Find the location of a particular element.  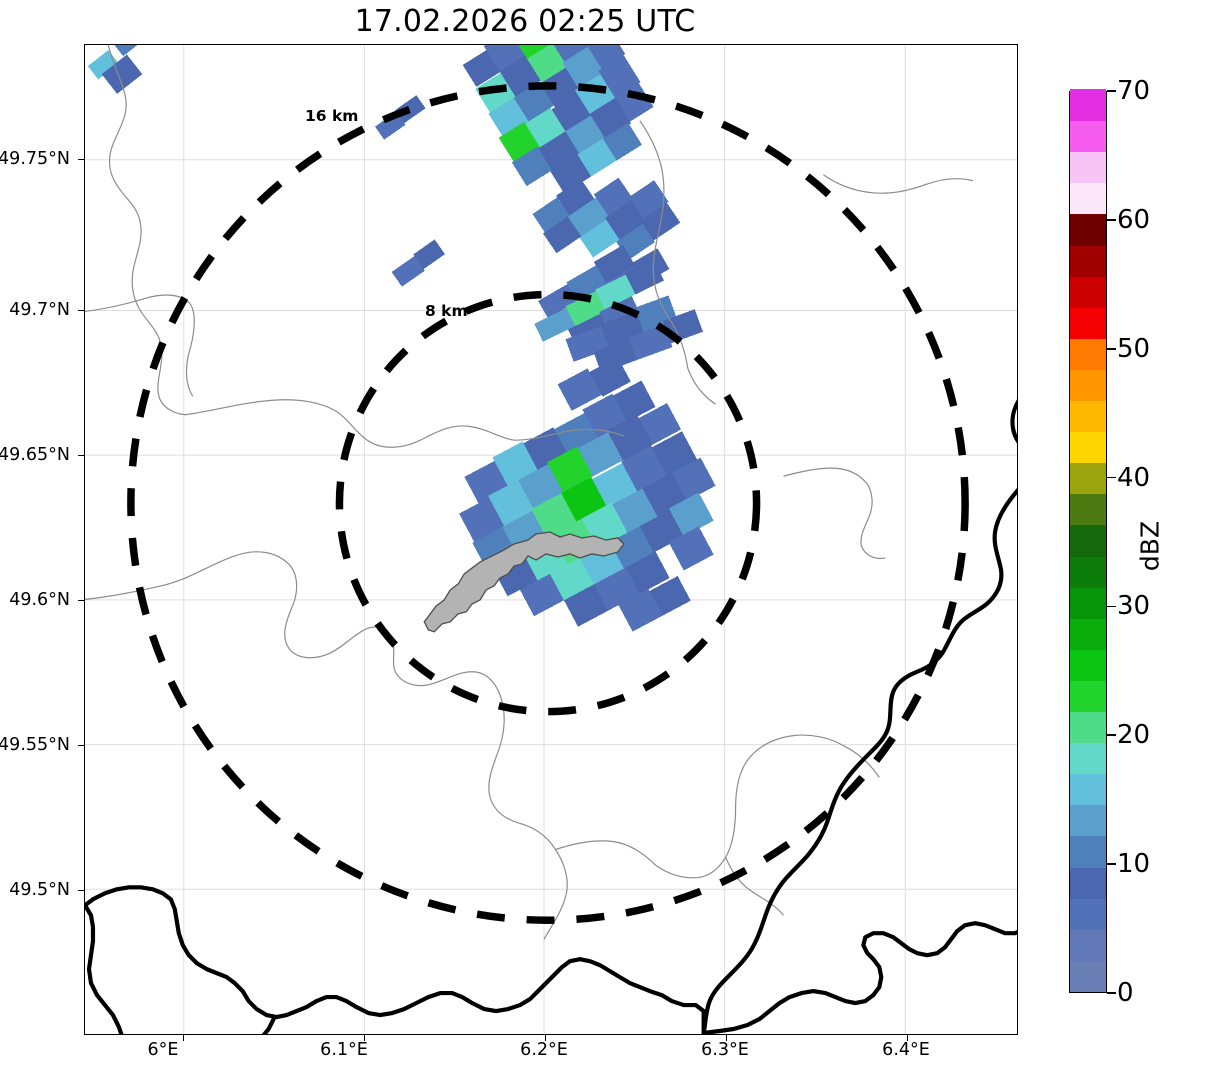

x-tick-label-1: 6.1°E is located at coordinates (344, 1050).